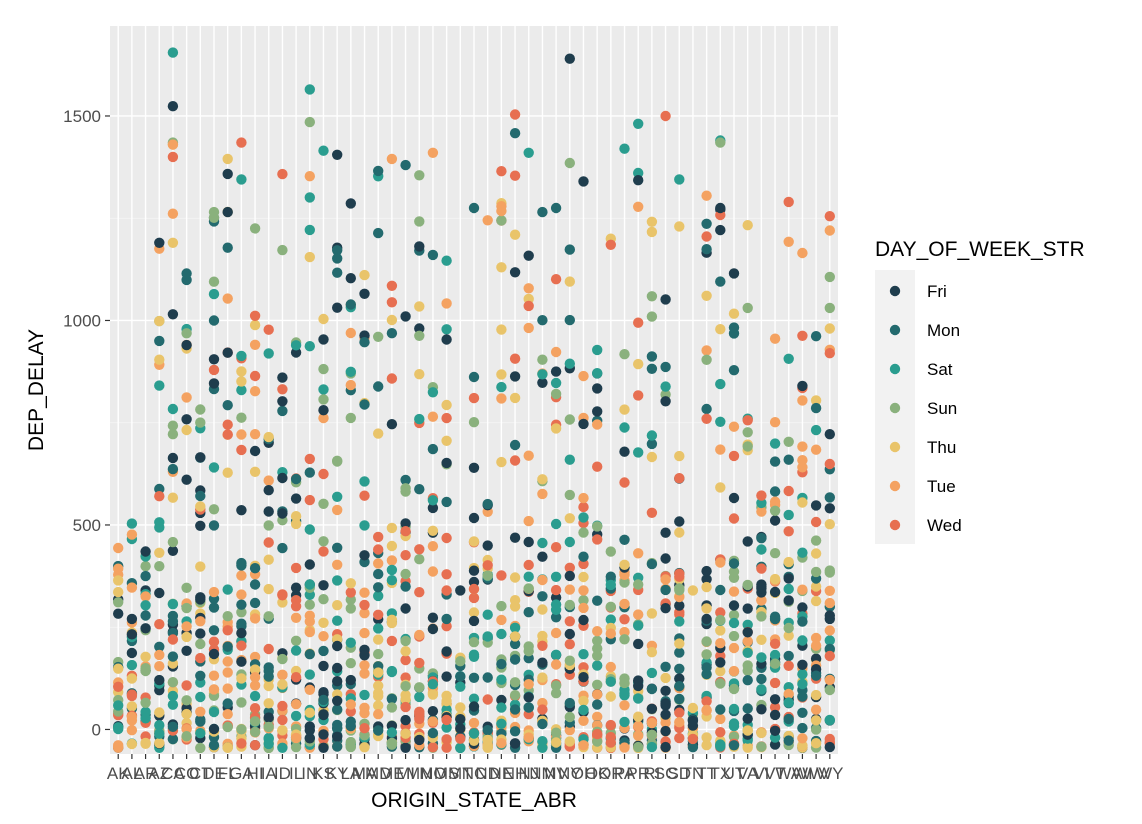 The width and height of the screenshot is (1142, 824). What do you see at coordinates (944, 525) in the screenshot?
I see `legend-label: Wed` at bounding box center [944, 525].